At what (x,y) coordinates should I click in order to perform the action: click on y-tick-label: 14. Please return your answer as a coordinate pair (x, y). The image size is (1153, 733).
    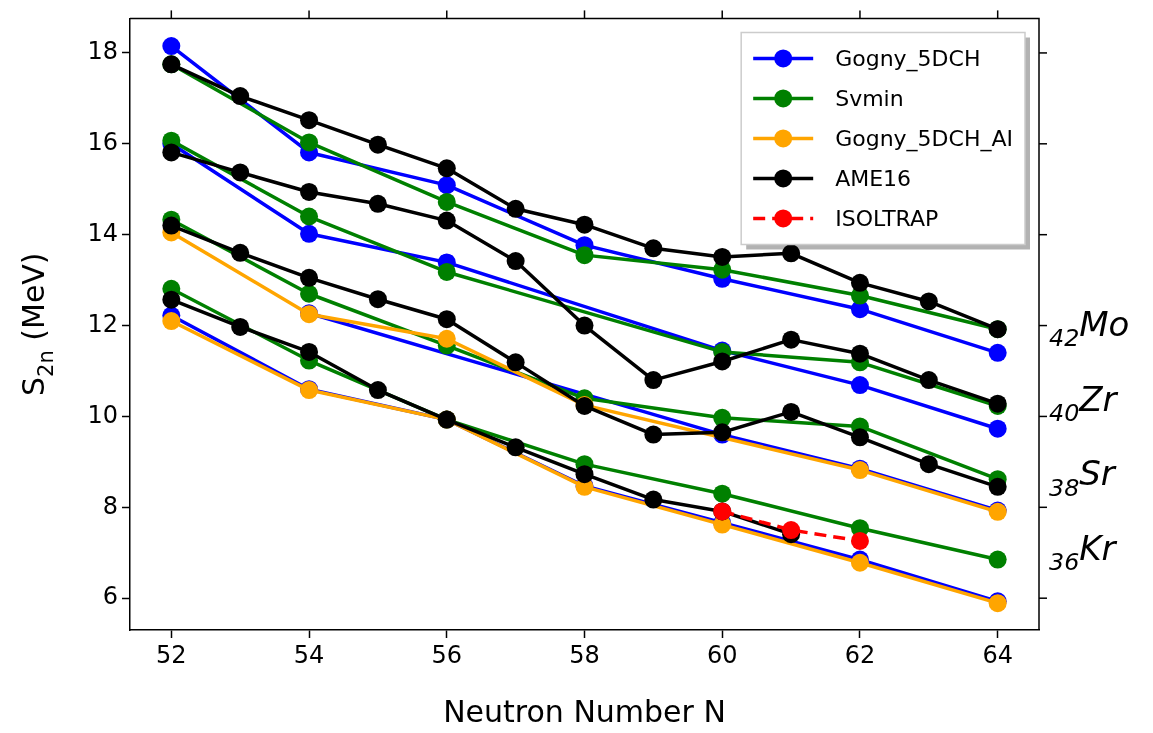
    Looking at the image, I should click on (102, 232).